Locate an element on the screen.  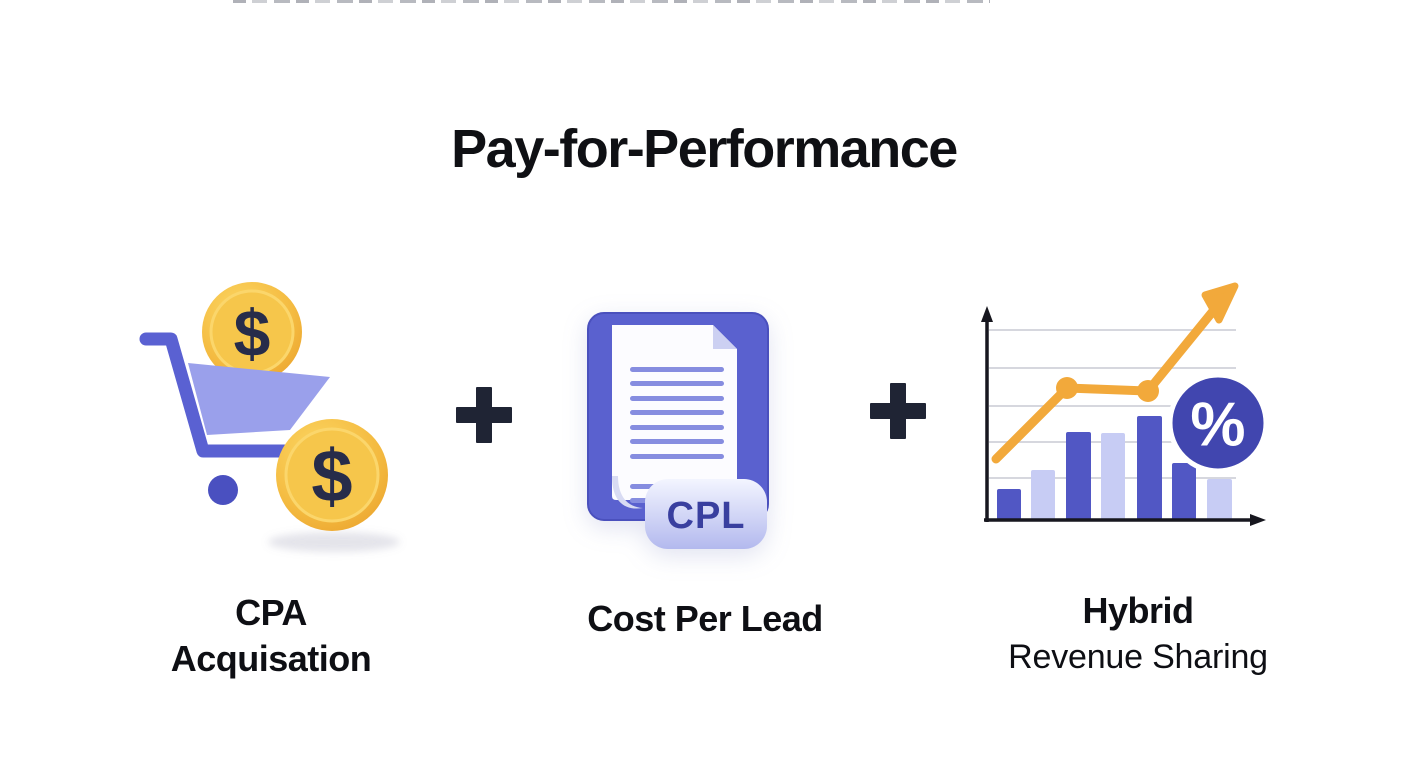
cpl-badge-text: CPL is located at coordinates (706, 516).